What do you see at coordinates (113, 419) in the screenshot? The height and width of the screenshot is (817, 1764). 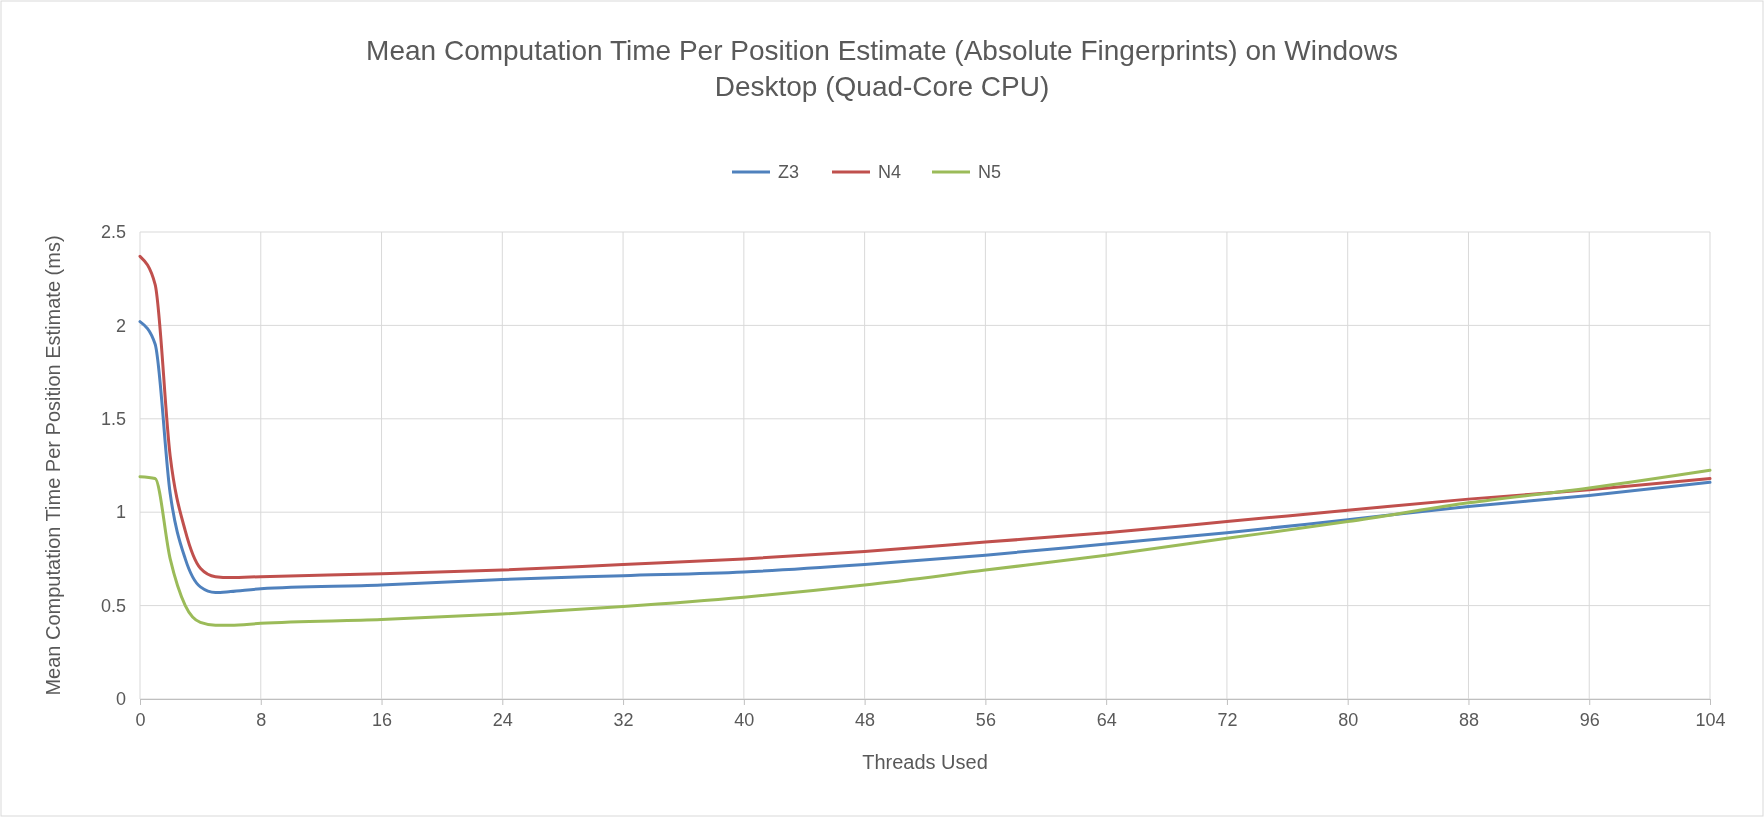 I see `y-tick-label: 1.5` at bounding box center [113, 419].